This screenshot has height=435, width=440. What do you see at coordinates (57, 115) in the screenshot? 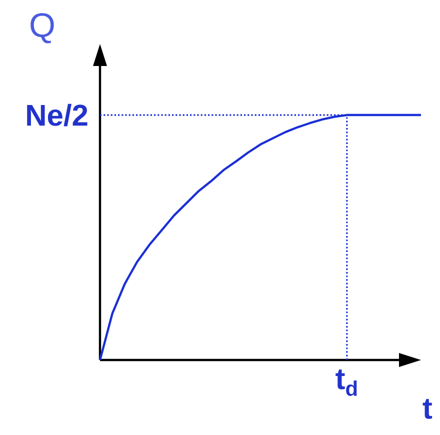
I see `ref-line-label: Ne/2` at bounding box center [57, 115].